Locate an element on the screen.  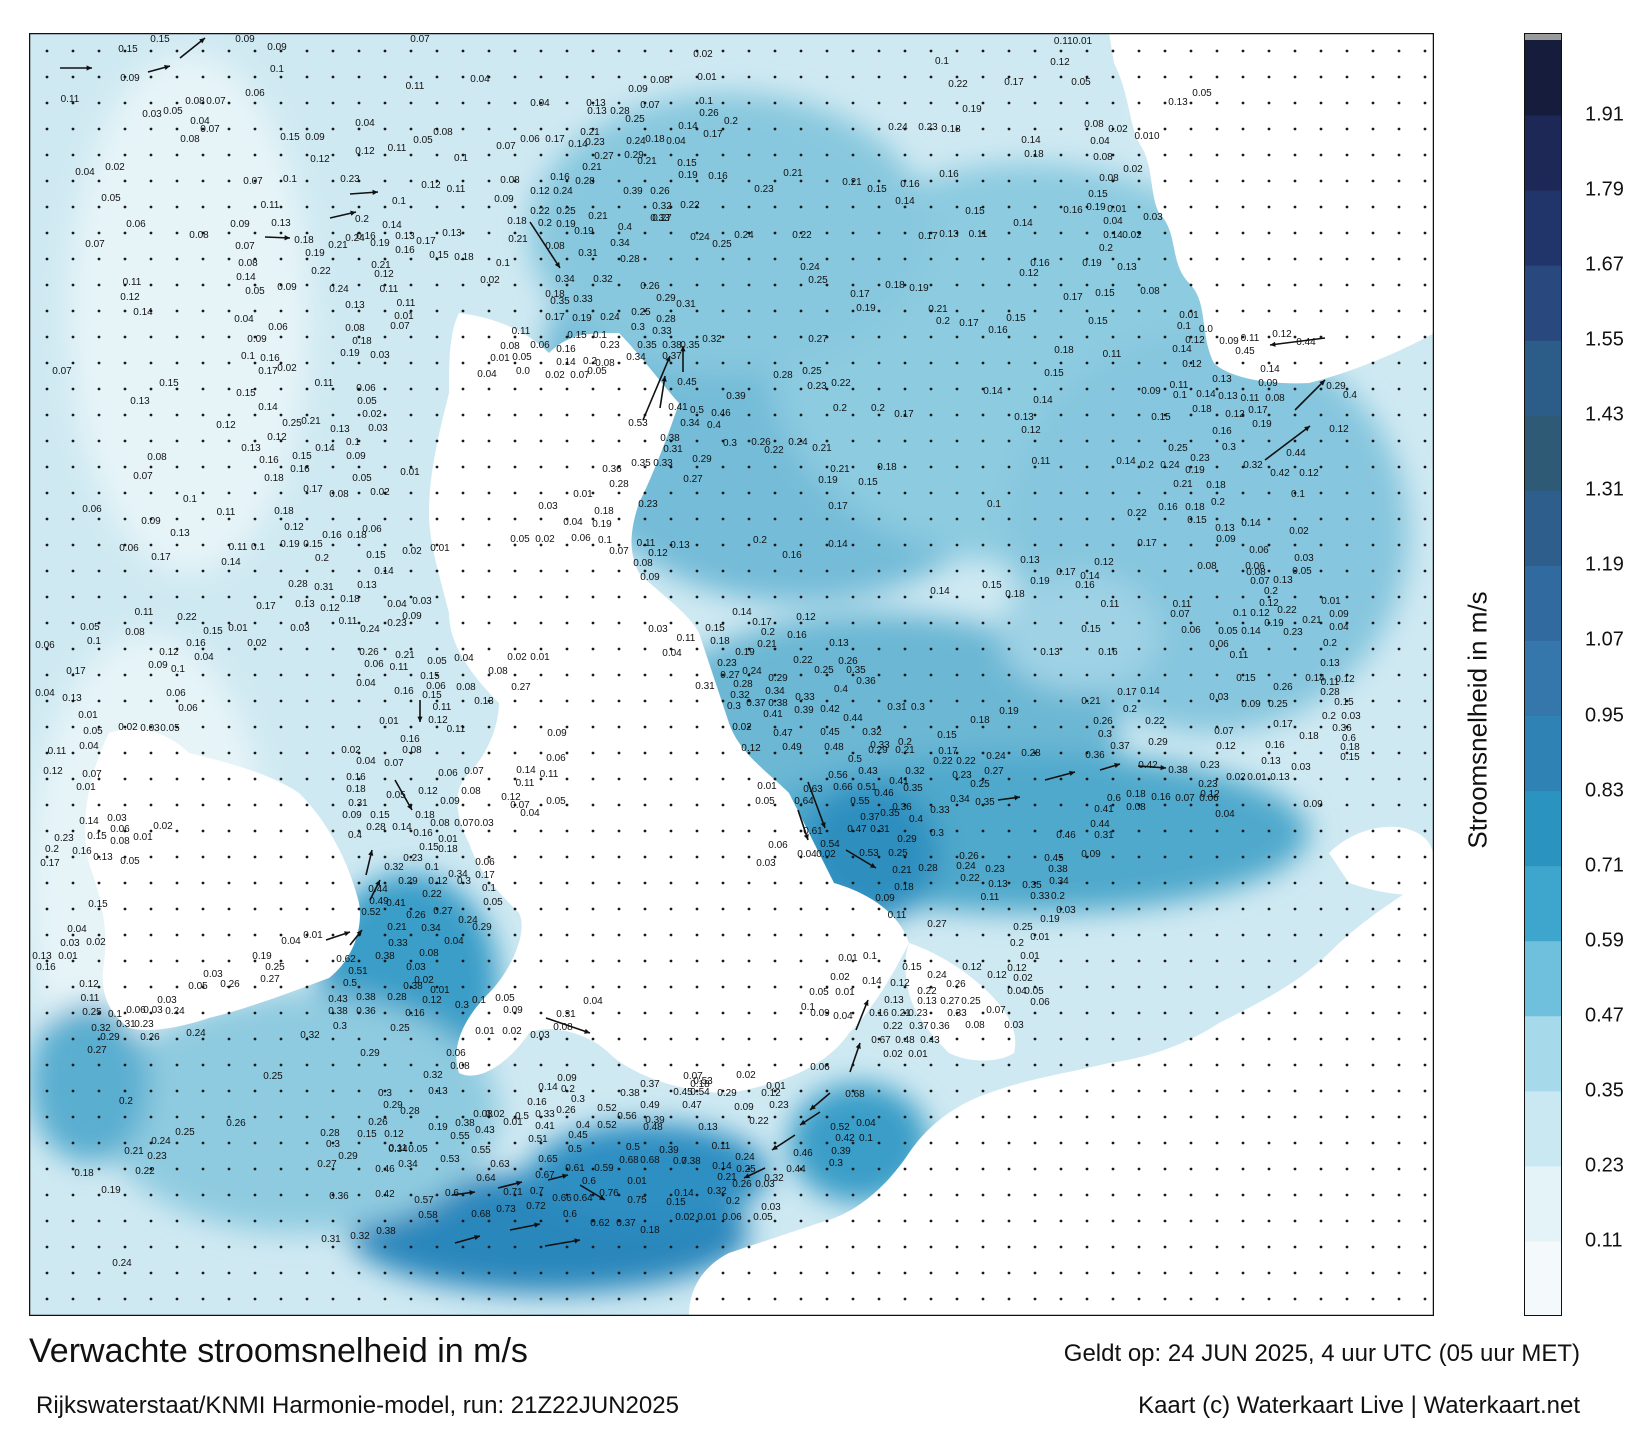
speed-label: 0.19 is located at coordinates (350, 353).